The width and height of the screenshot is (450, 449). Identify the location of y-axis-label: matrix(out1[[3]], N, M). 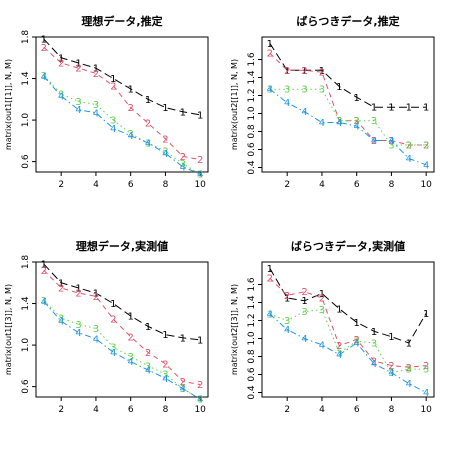
(8, 329).